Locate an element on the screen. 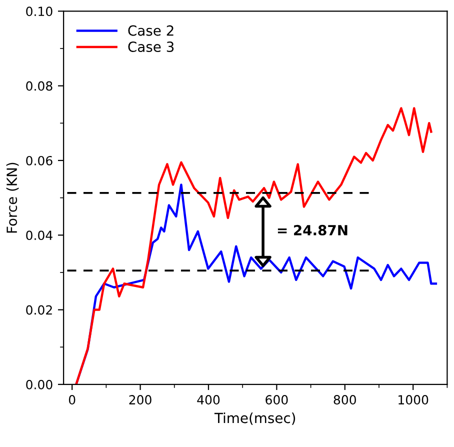  x-tick-label: 800 is located at coordinates (345, 400).